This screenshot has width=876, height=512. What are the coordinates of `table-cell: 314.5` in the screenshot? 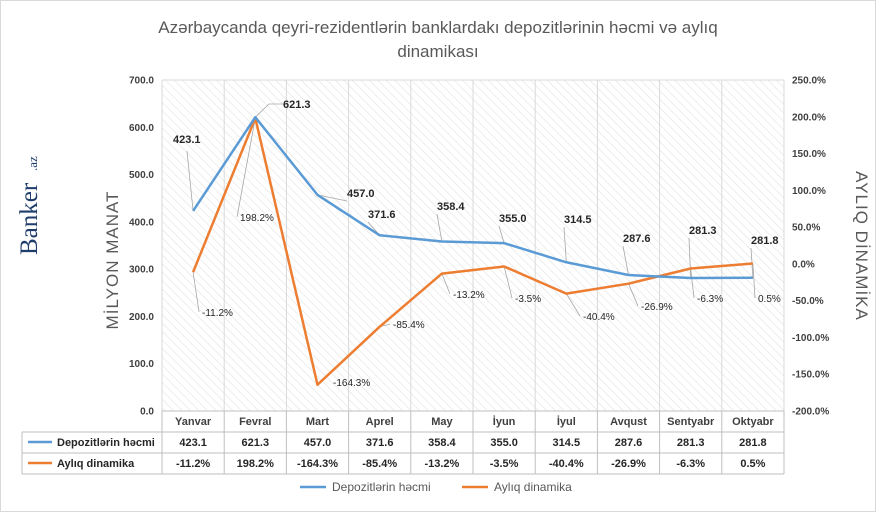 It's located at (567, 443).